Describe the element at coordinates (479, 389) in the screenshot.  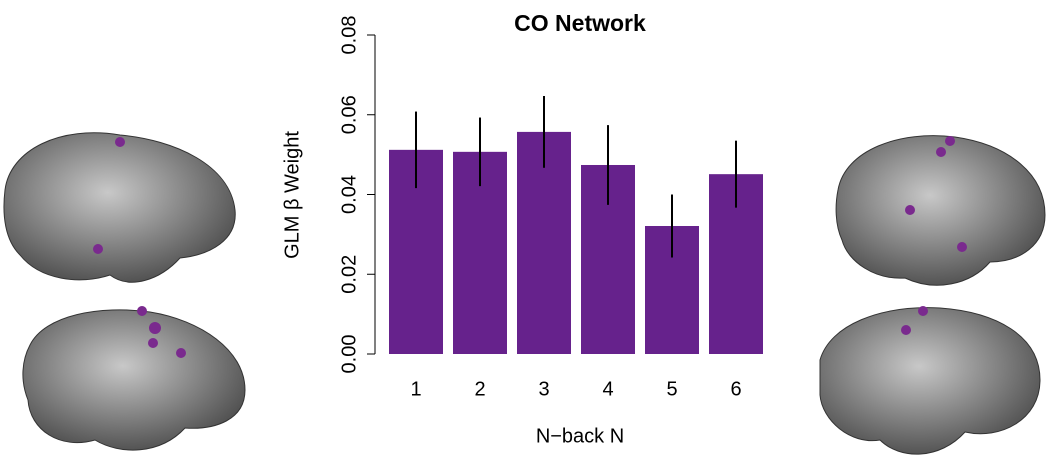
I see `x-tick-label: 2` at that location.